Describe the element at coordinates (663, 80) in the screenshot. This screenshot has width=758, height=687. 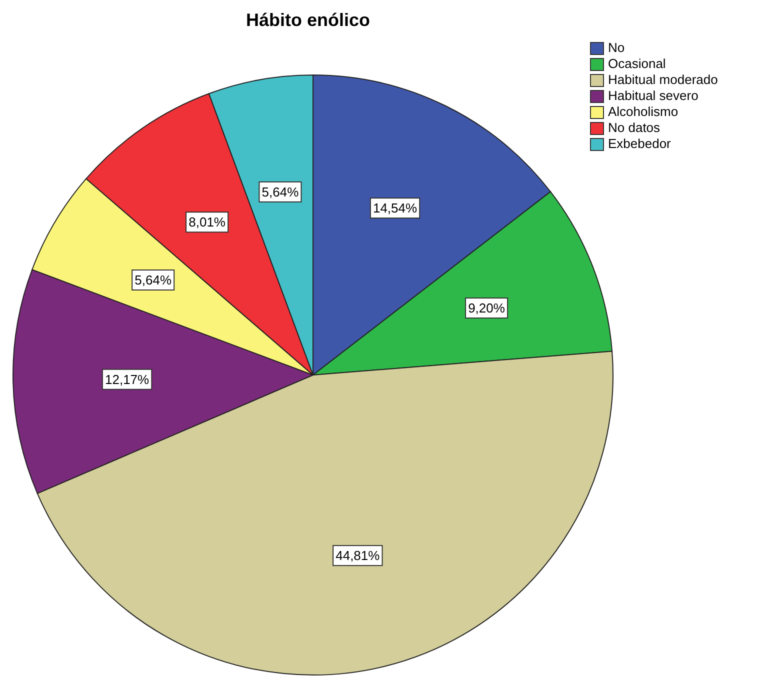
I see `legend-label: Habitual moderado` at that location.